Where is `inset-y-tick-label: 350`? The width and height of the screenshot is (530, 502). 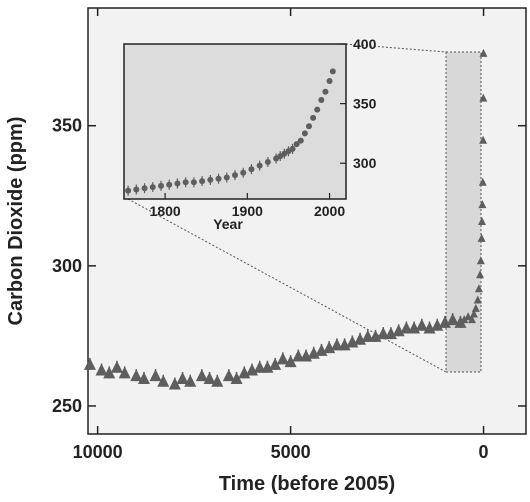 inset-y-tick-label: 350 is located at coordinates (365, 104).